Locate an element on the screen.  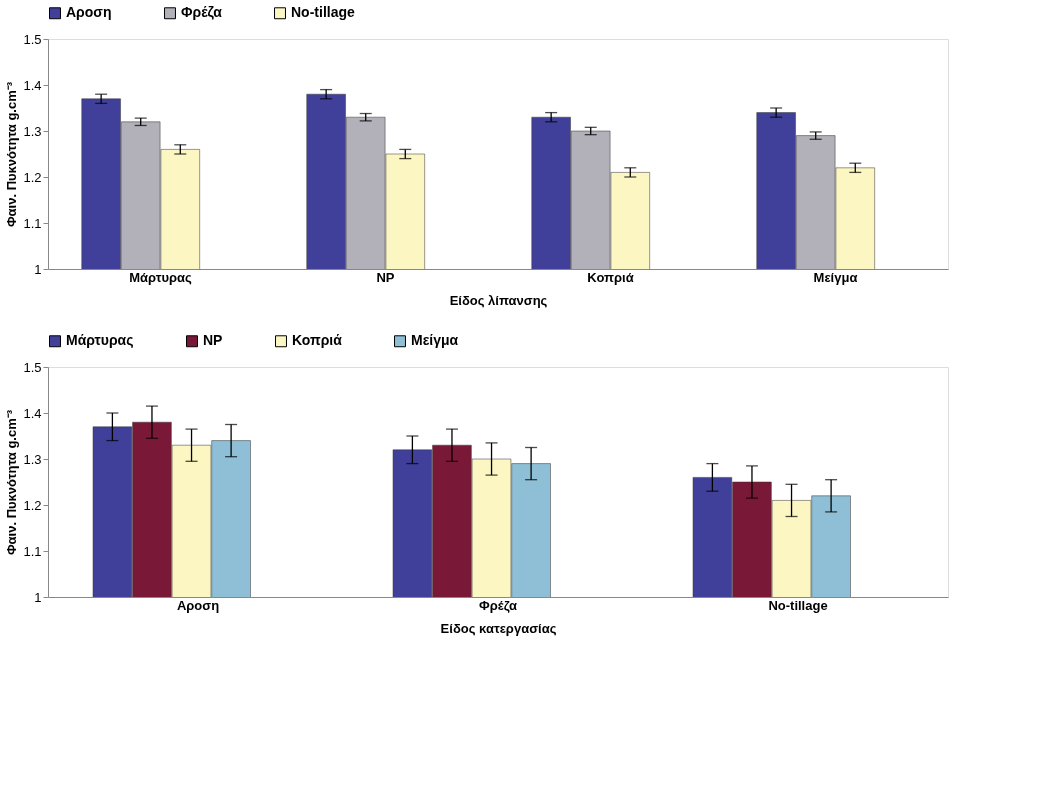
legend-label: Μάρτυρας is located at coordinates (100, 340).